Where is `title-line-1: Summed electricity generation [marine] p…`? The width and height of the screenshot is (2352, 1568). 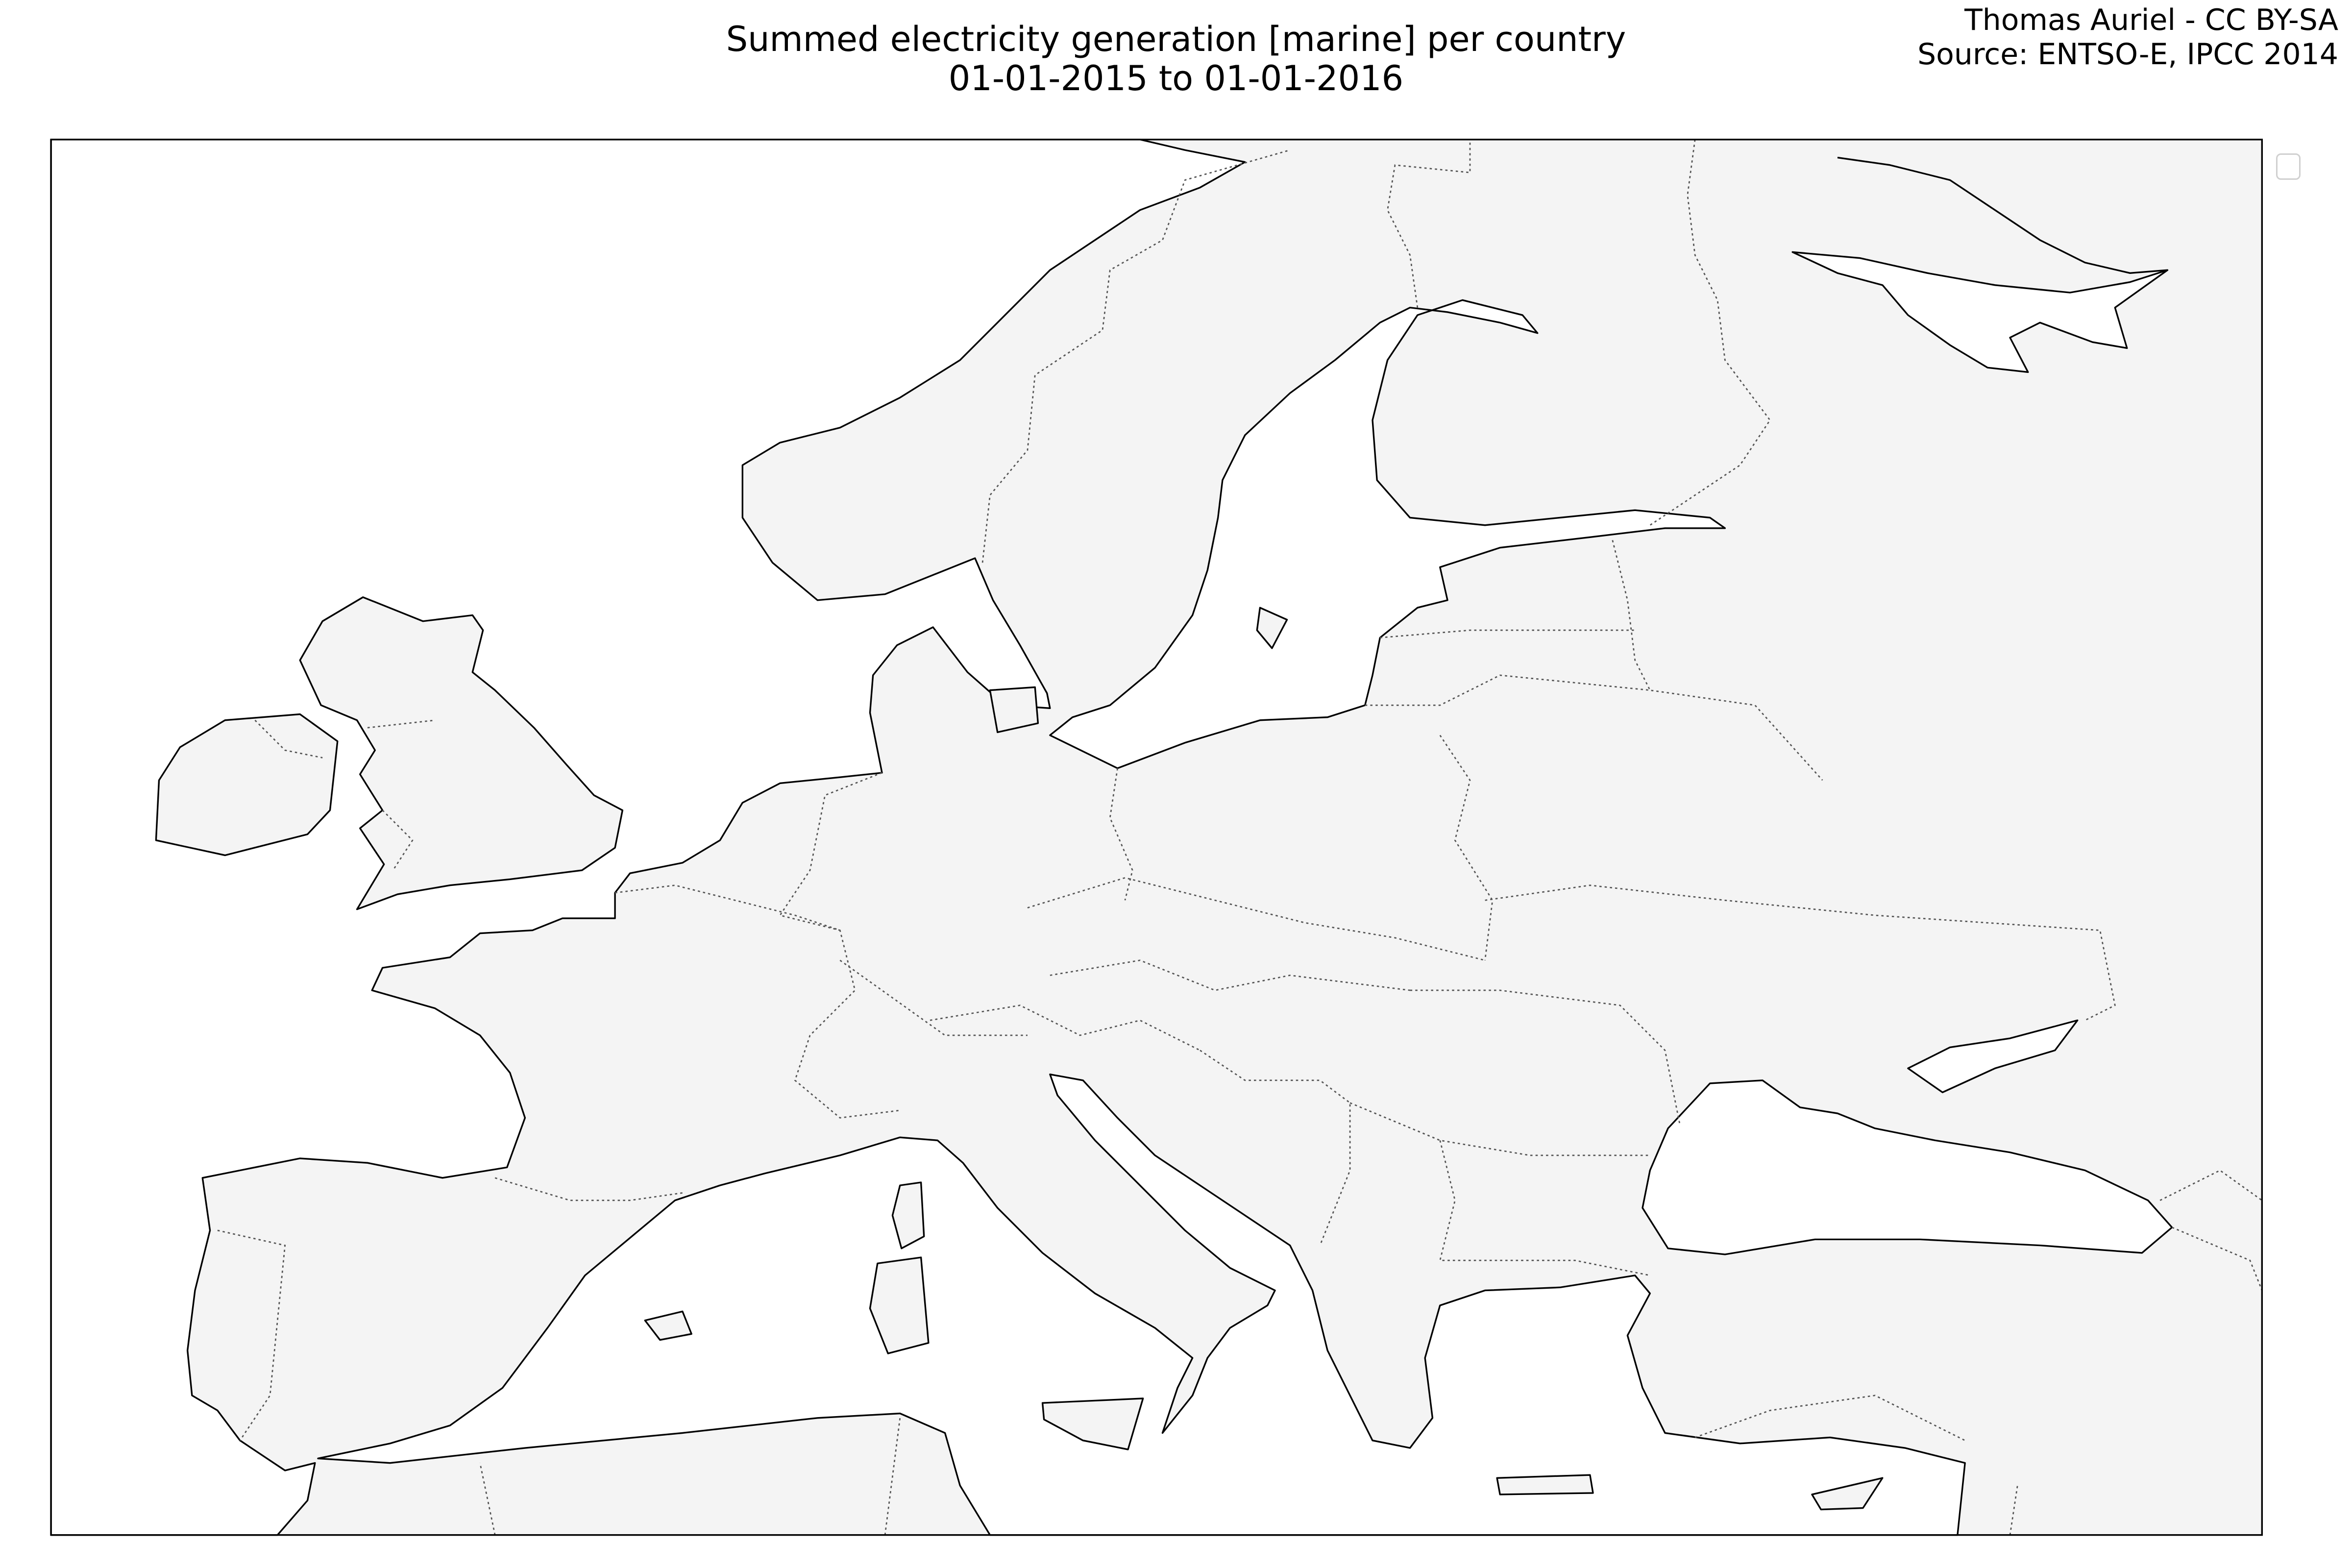
title-line-1: Summed electricity generation [marine] p… is located at coordinates (1176, 39).